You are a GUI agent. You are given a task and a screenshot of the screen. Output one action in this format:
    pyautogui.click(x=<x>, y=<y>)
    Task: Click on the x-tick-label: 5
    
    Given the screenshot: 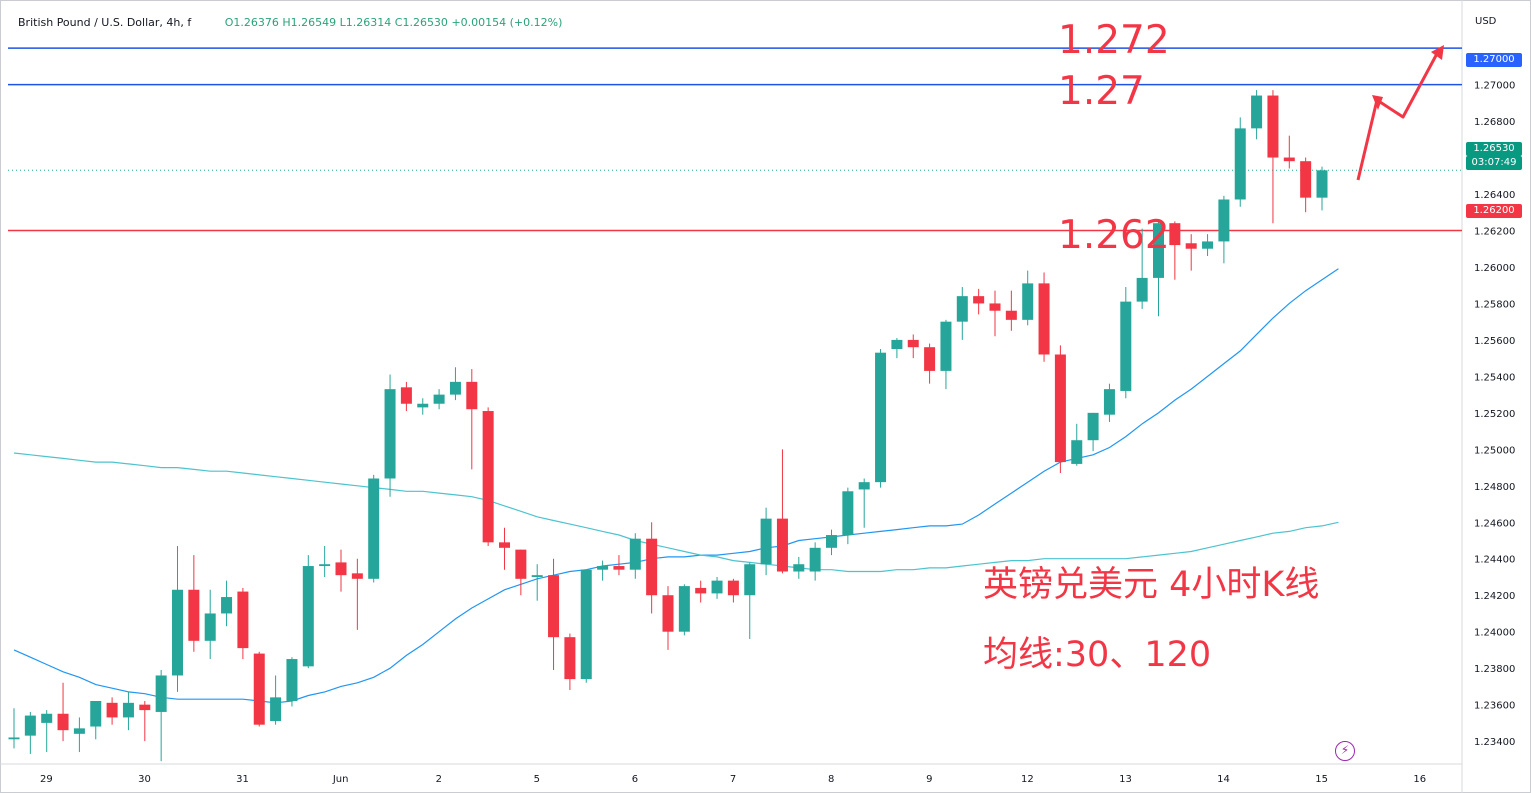 What is the action you would take?
    pyautogui.click(x=537, y=779)
    